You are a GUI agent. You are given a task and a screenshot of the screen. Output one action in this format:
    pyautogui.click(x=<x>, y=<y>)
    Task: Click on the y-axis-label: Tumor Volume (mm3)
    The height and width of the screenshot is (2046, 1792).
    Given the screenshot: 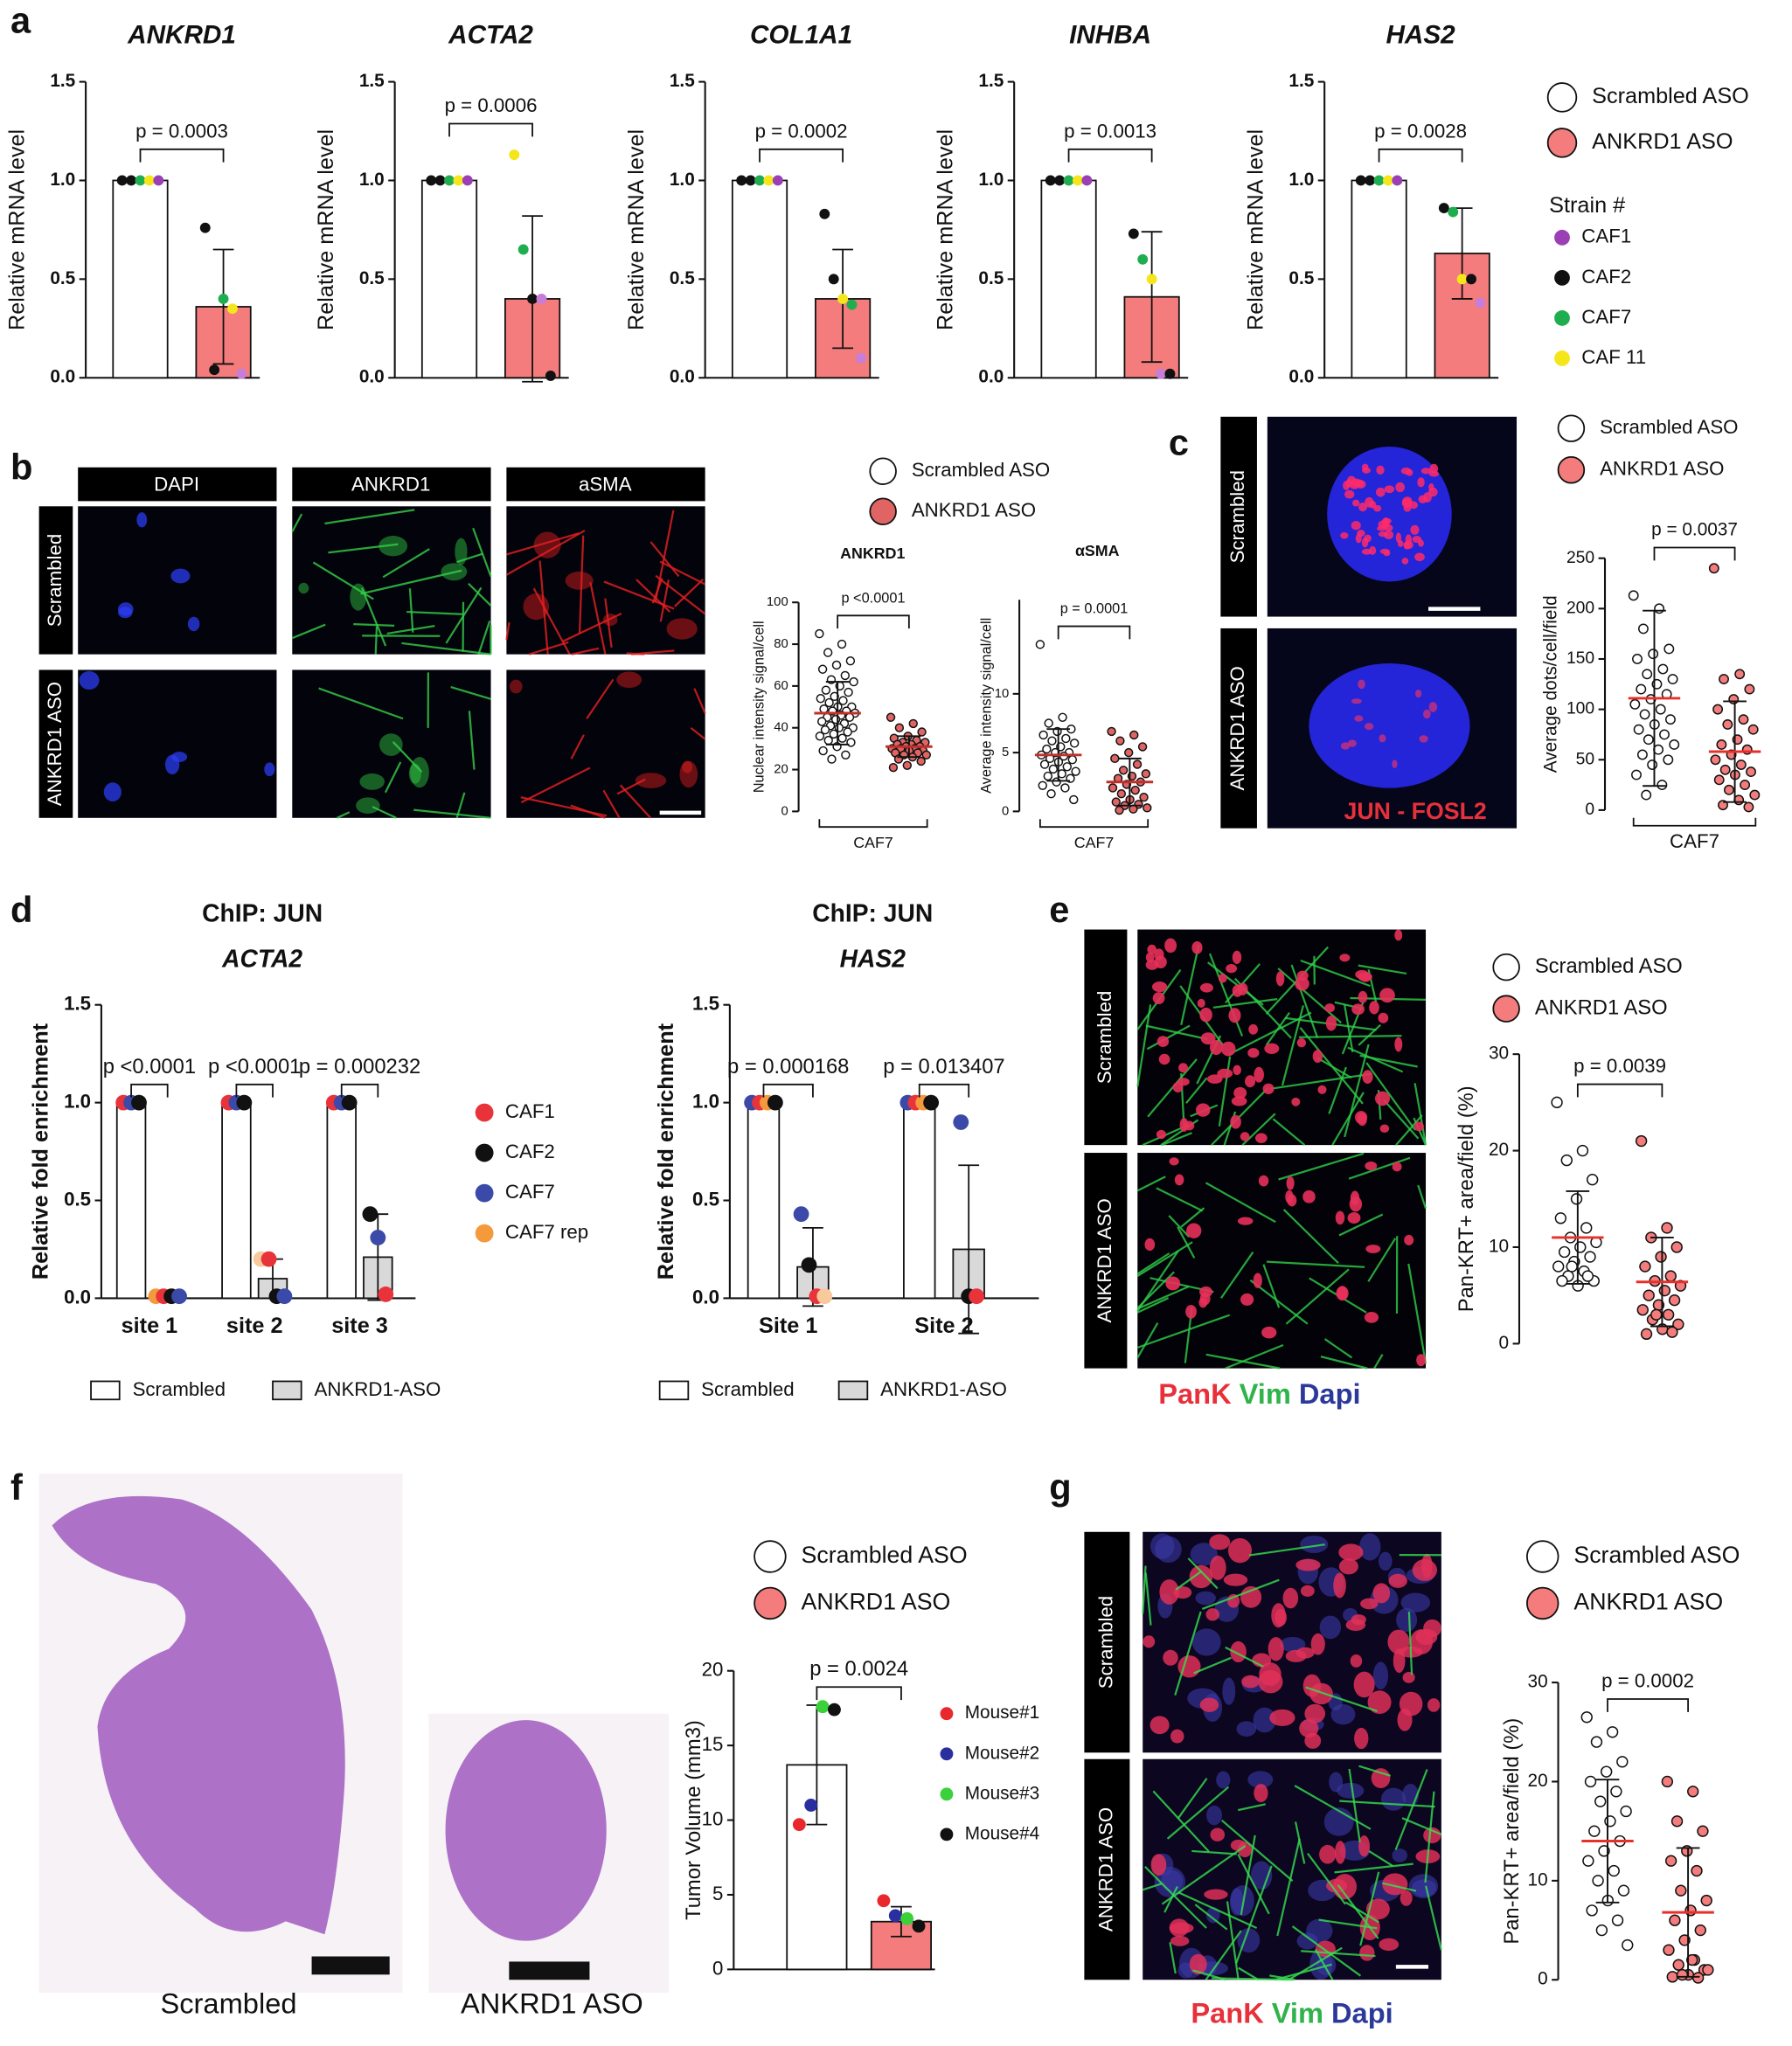 What is the action you would take?
    pyautogui.click(x=693, y=1820)
    